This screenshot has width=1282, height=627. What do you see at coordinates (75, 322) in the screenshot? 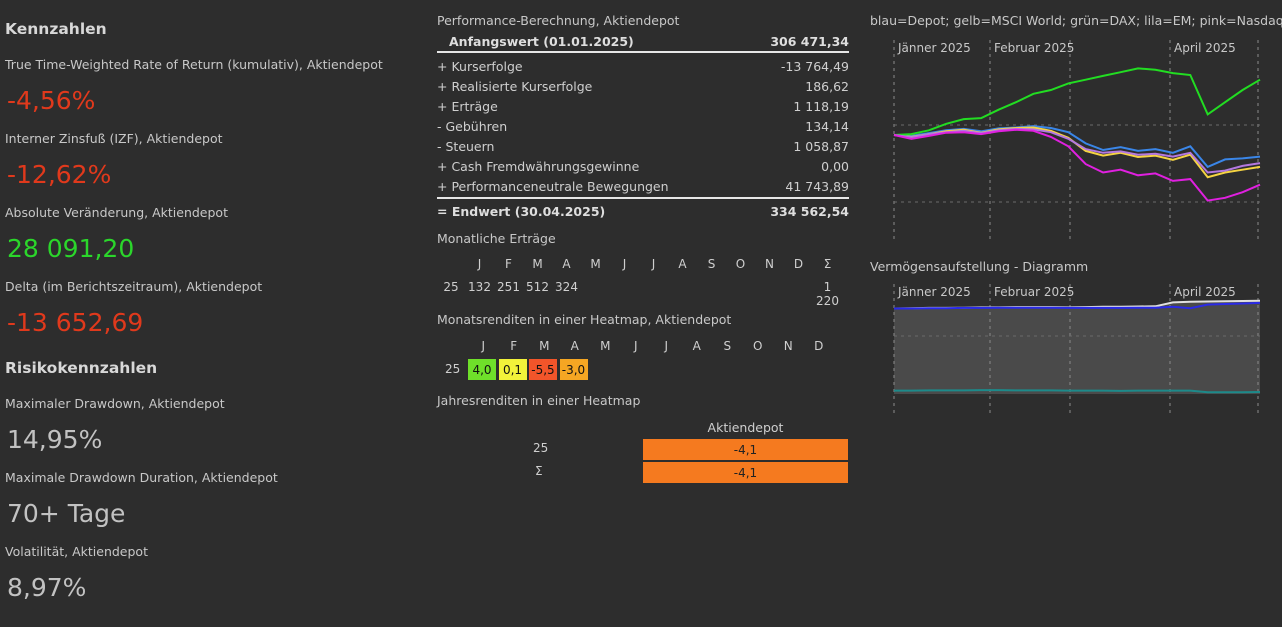
I see `delta-value: -13 652,69` at bounding box center [75, 322].